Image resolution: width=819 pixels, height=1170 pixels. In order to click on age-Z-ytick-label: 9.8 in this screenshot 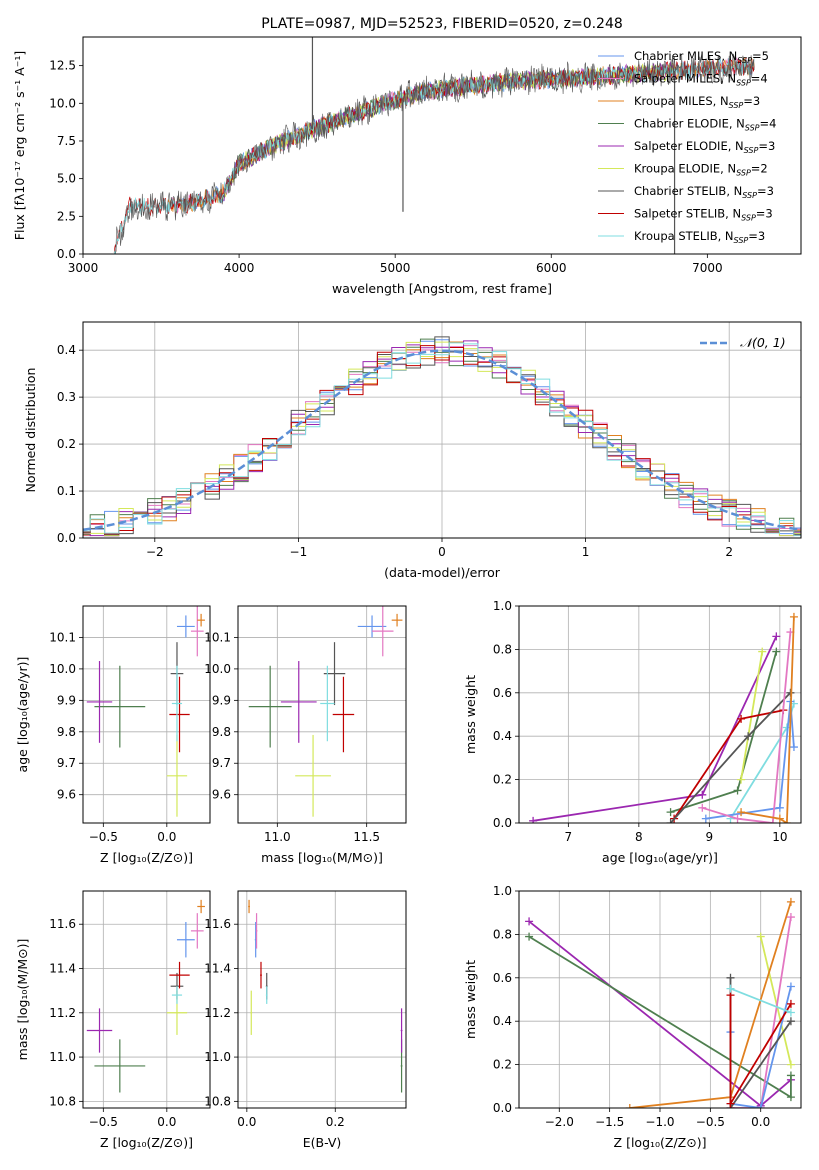, I will do `click(66, 732)`.